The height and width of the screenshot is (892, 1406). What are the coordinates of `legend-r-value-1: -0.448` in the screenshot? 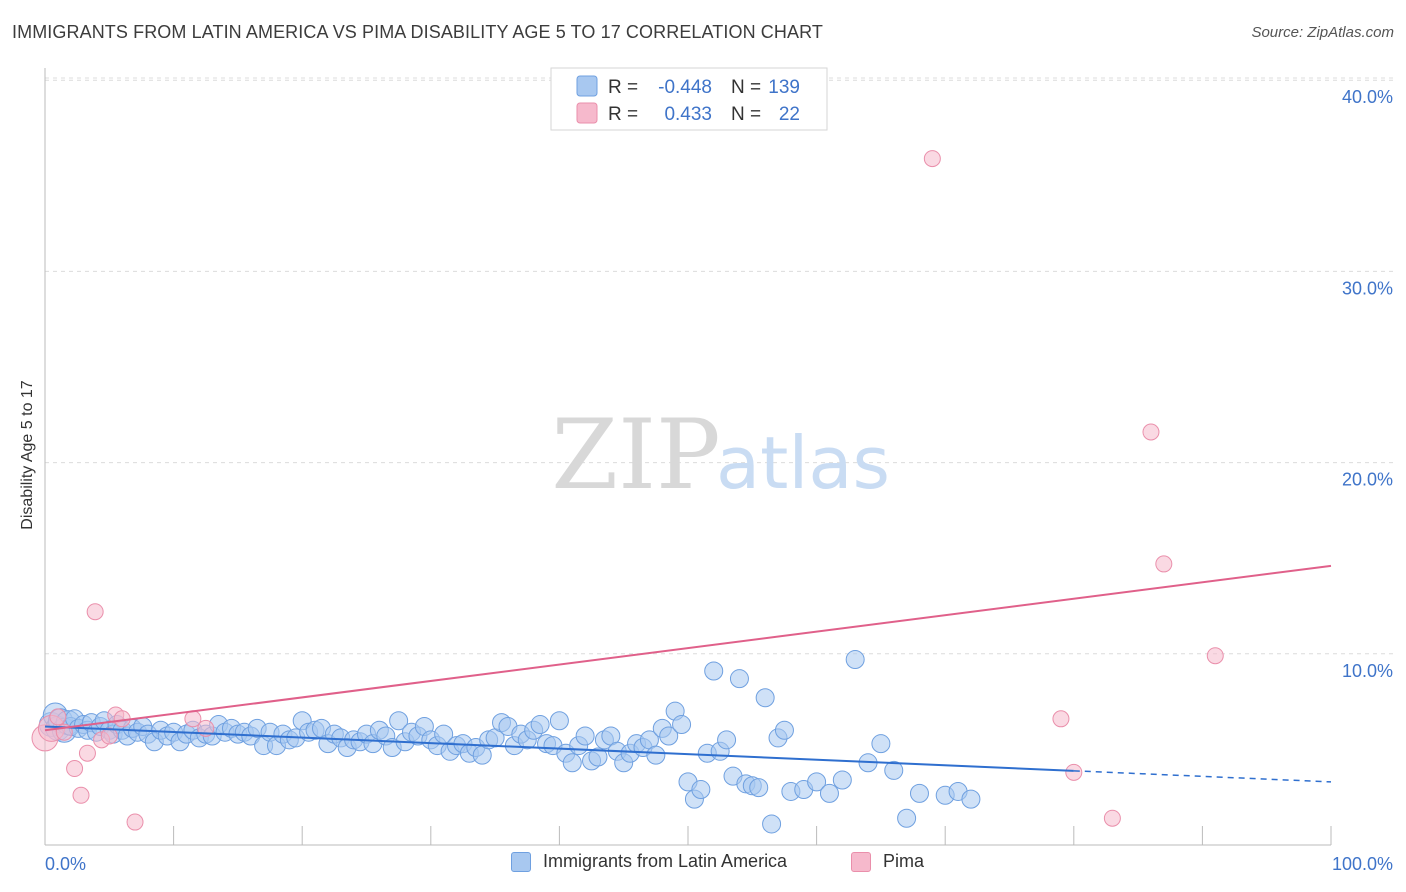 It's located at (685, 87).